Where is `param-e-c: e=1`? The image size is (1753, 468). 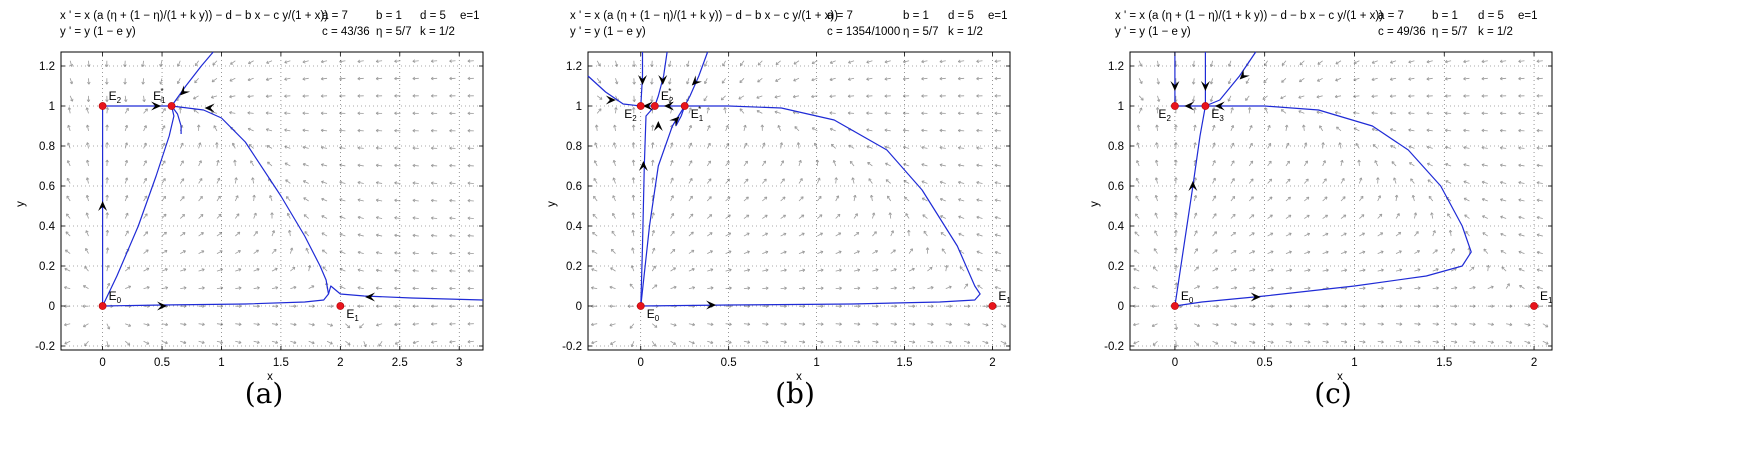
param-e-c: e=1 is located at coordinates (1528, 16).